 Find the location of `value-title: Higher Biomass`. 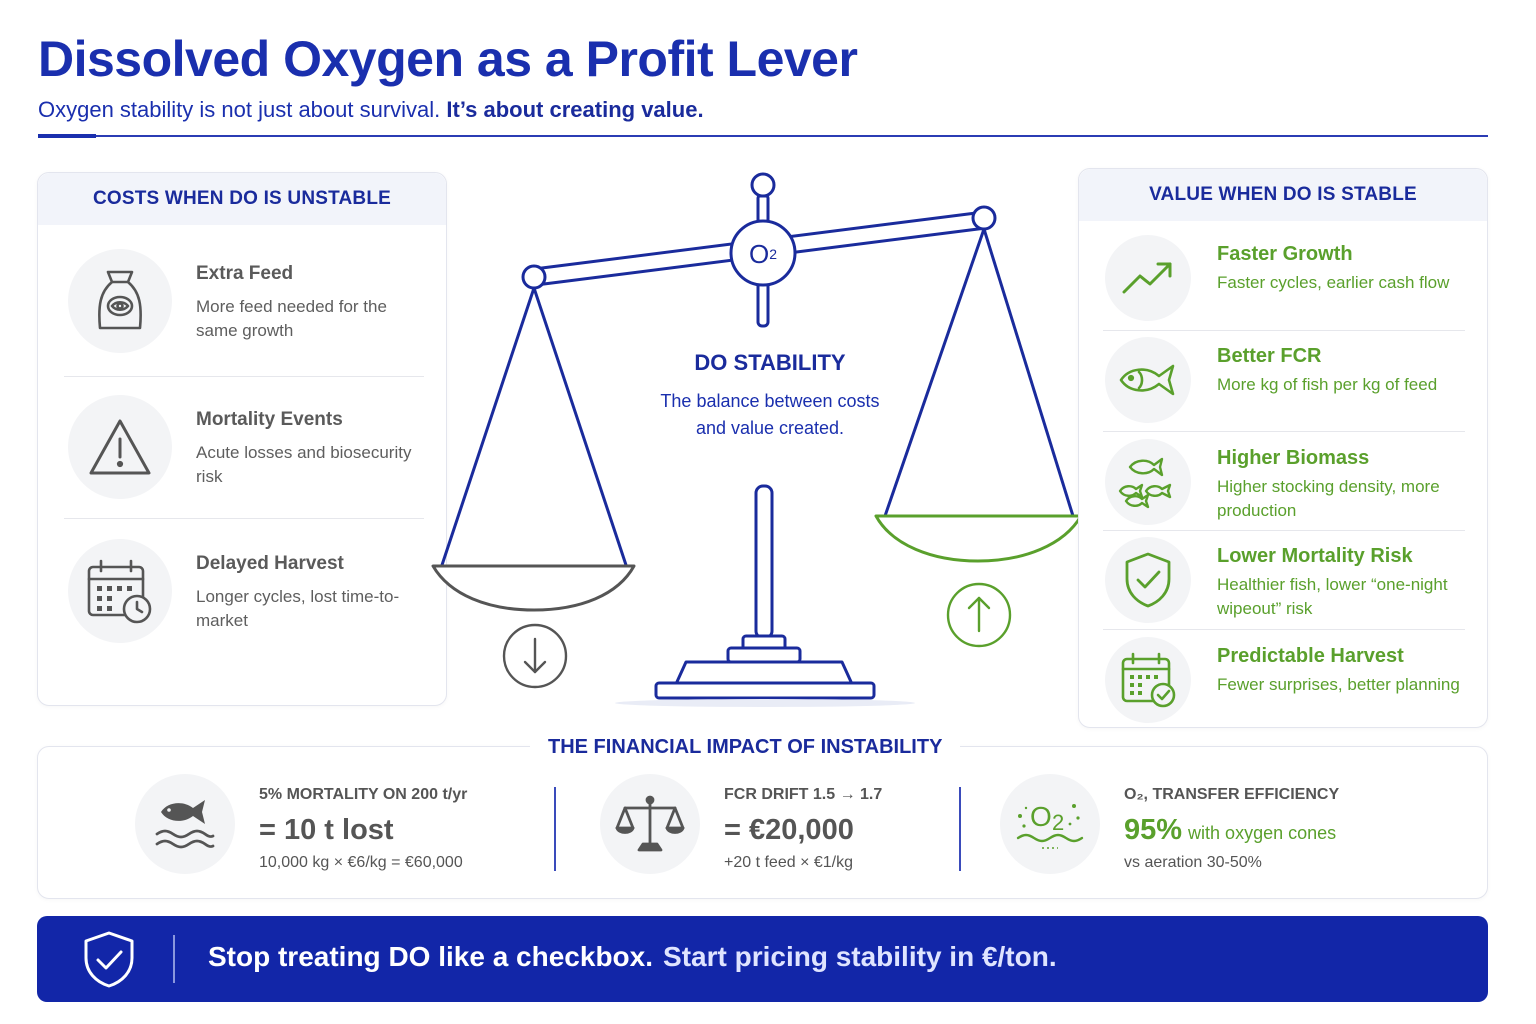

value-title: Higher Biomass is located at coordinates (1293, 458).